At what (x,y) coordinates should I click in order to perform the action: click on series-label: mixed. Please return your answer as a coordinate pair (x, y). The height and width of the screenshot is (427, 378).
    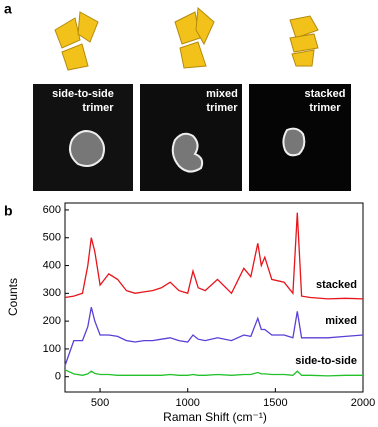
    Looking at the image, I should click on (341, 321).